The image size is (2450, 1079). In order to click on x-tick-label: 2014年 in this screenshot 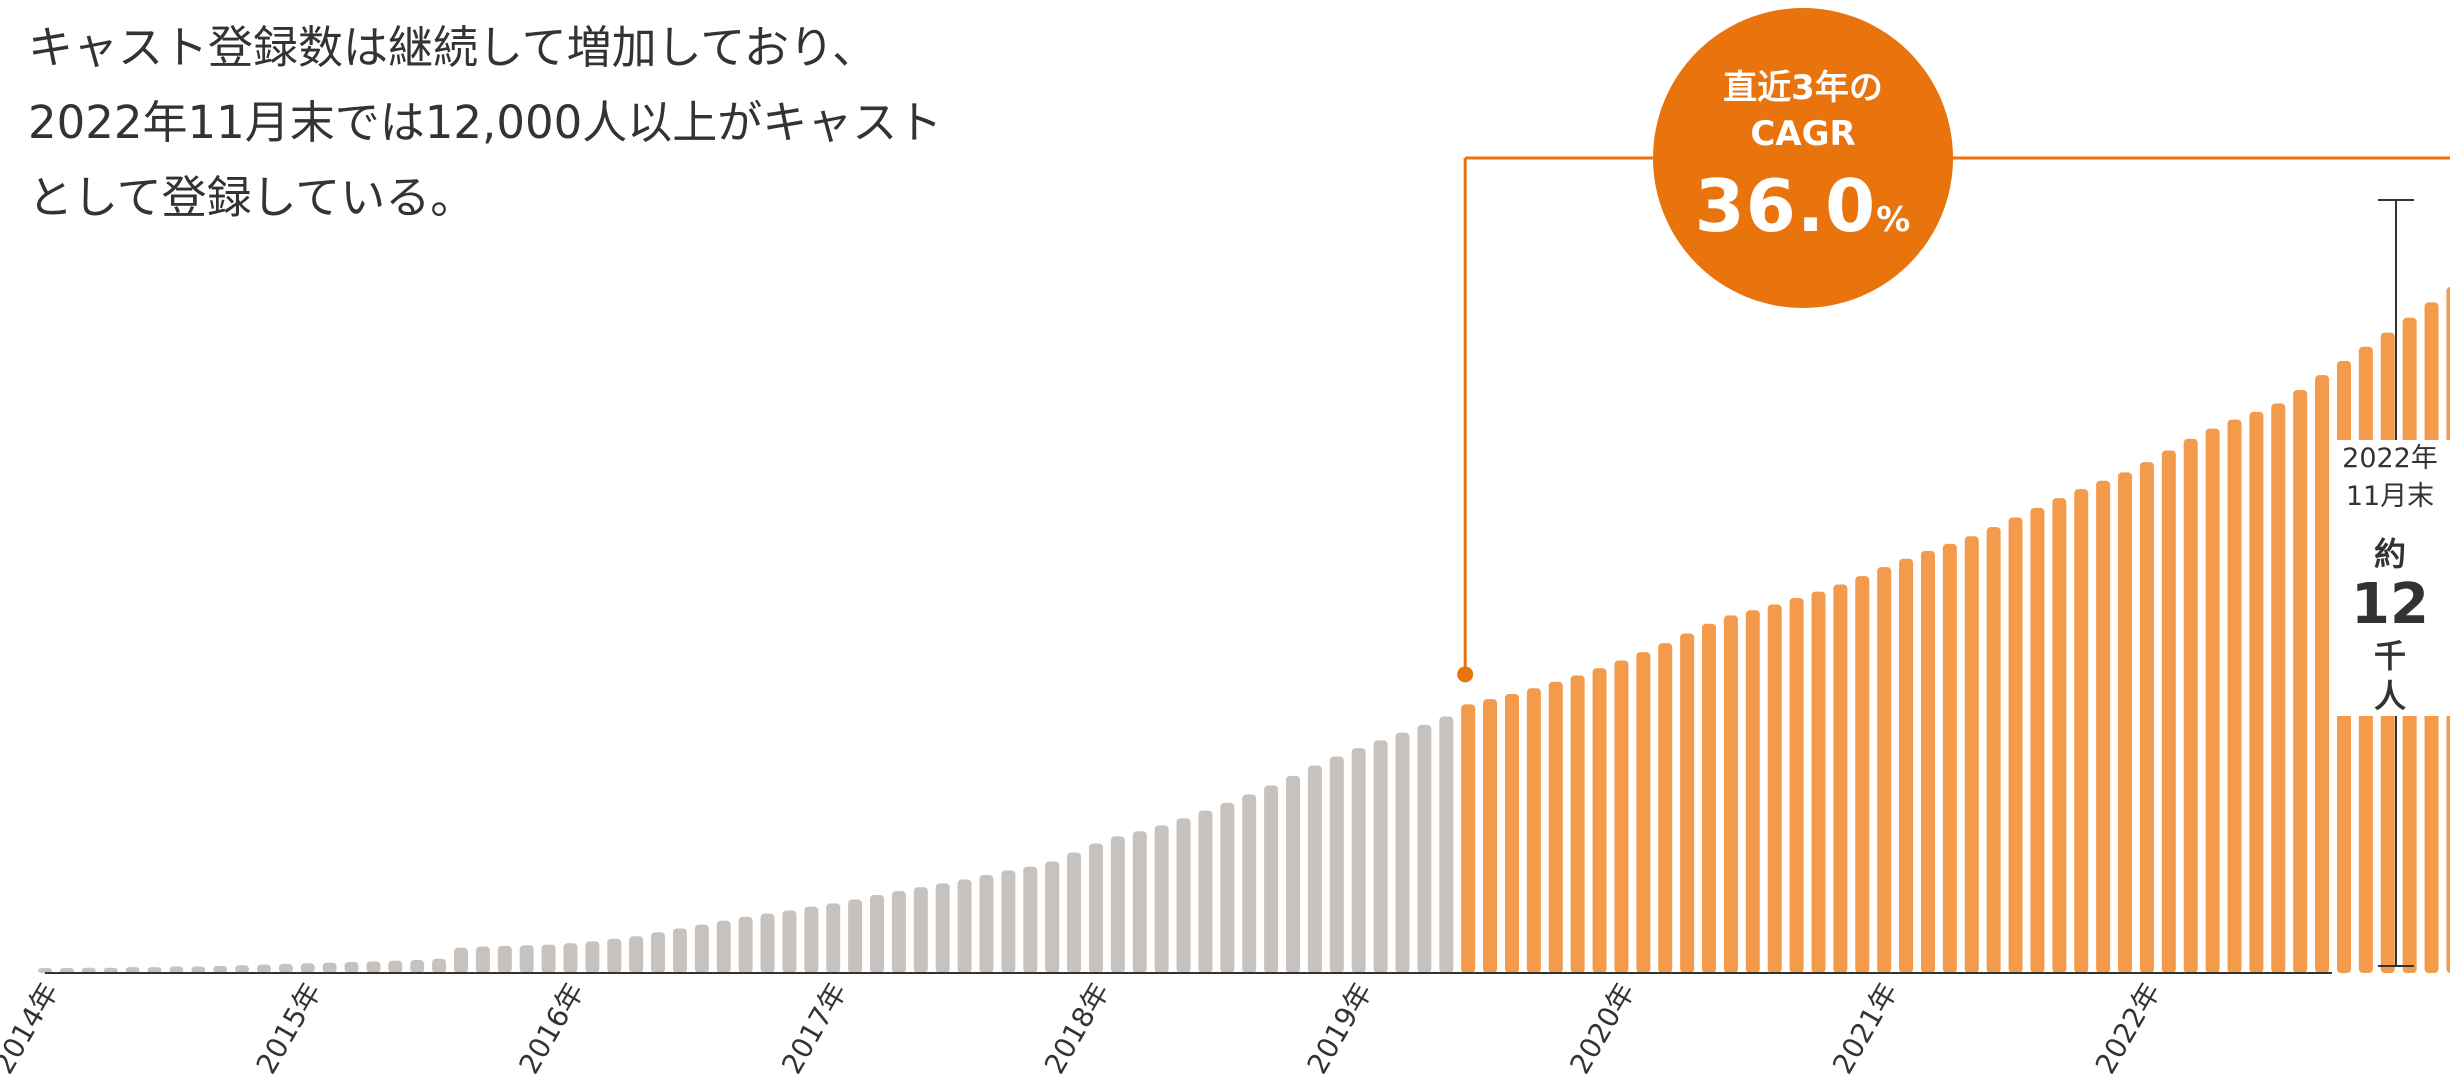, I will do `click(32, 1028)`.